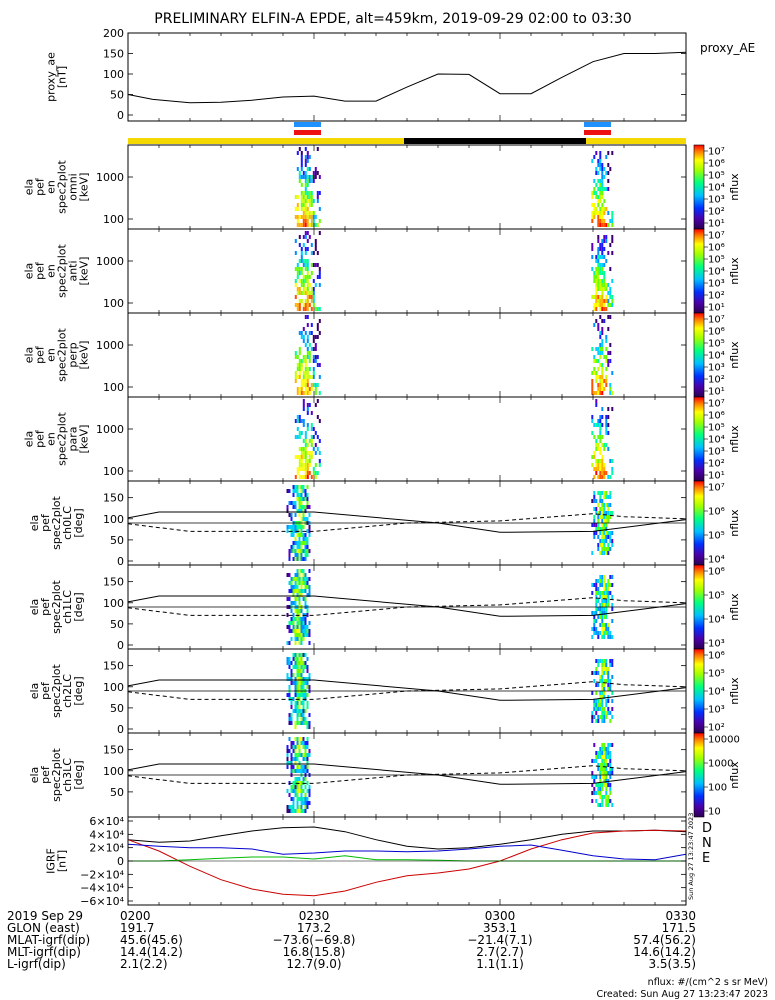 This screenshot has width=775, height=1000. What do you see at coordinates (597, 124) in the screenshot?
I see `science-zone-blue` at bounding box center [597, 124].